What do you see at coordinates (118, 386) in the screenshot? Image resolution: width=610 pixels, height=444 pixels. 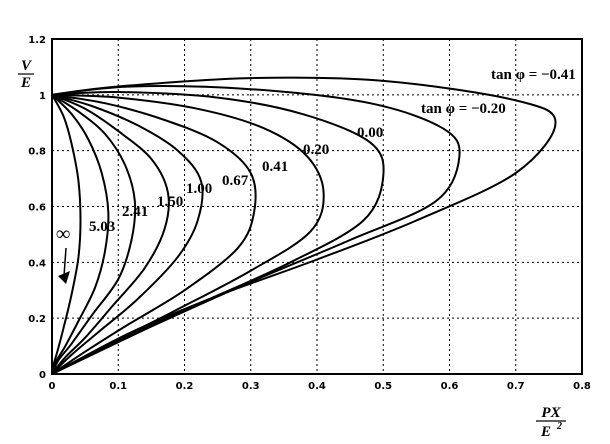 I see `x-tick-label: 0.1` at bounding box center [118, 386].